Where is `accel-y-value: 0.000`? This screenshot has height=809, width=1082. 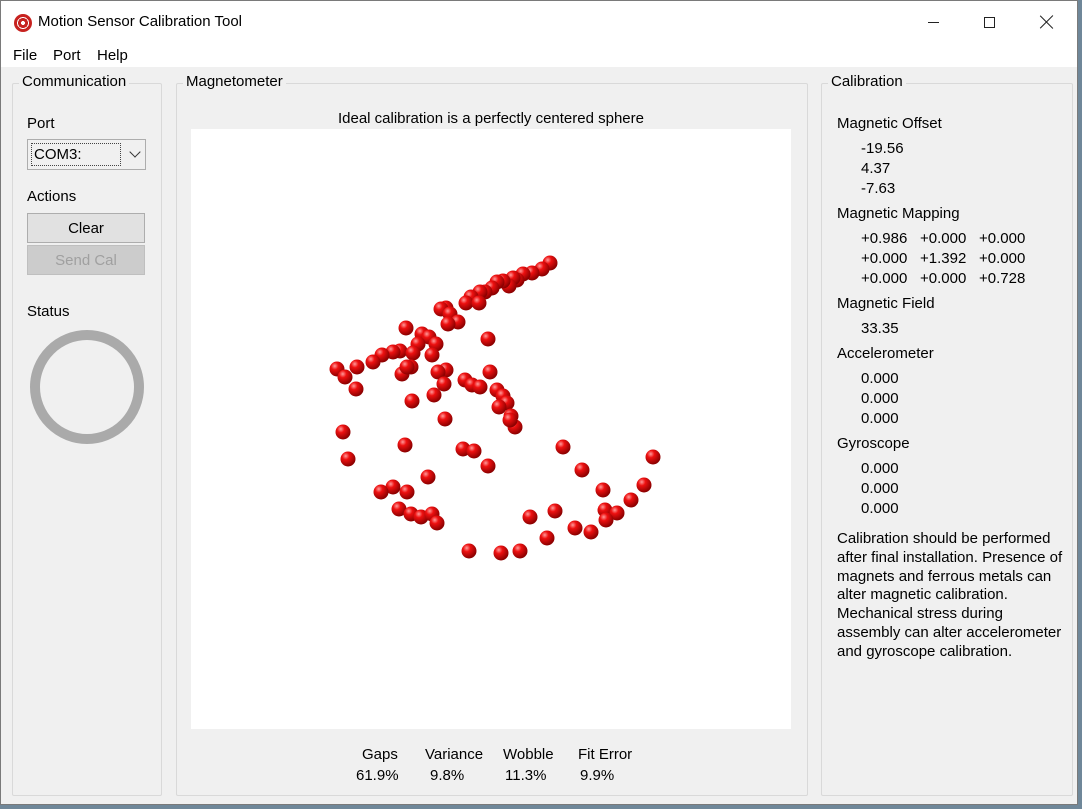 accel-y-value: 0.000 is located at coordinates (880, 398).